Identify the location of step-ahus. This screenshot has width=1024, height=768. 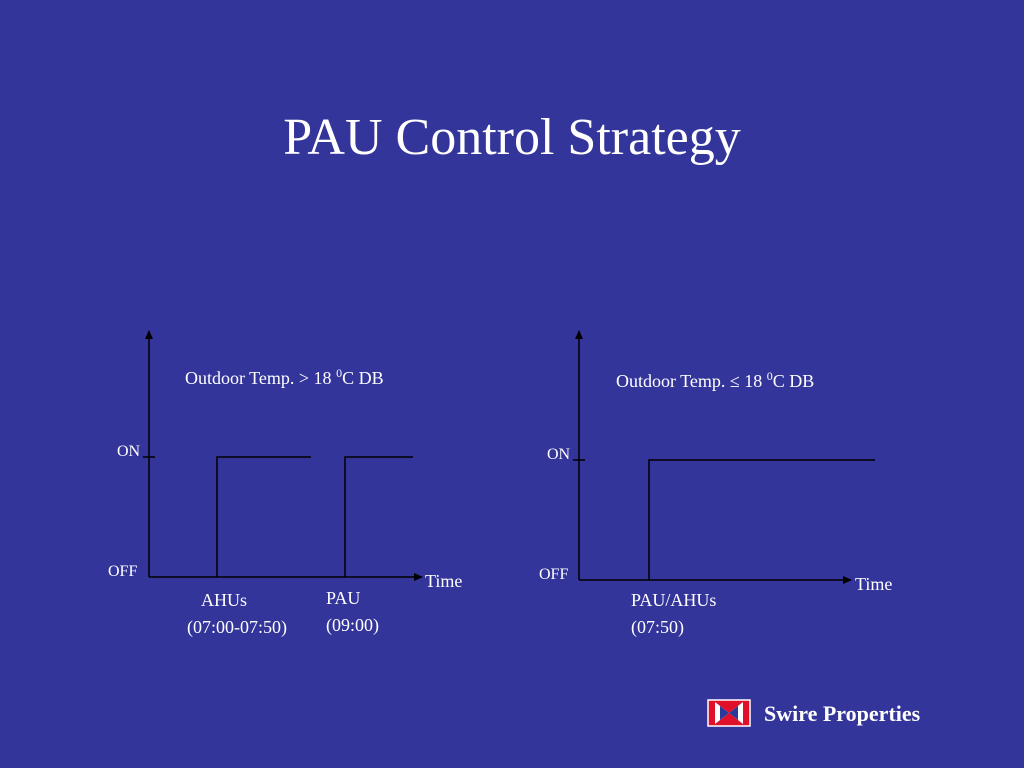
(263, 516).